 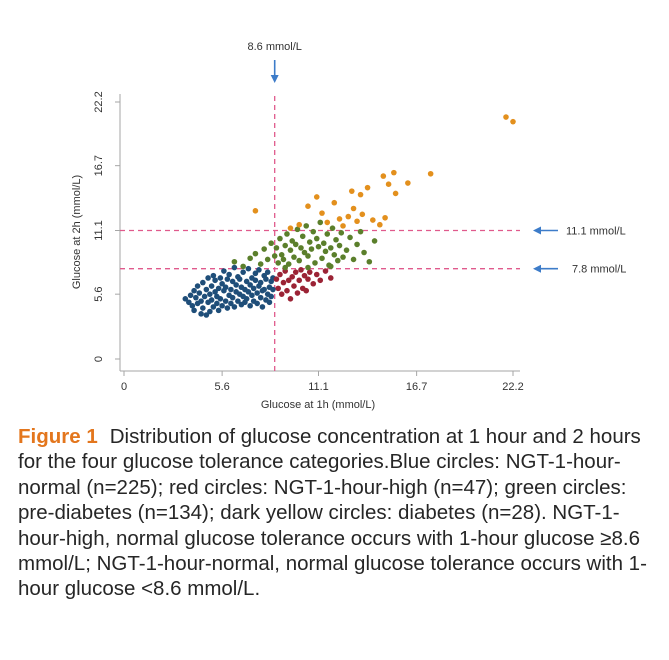 What do you see at coordinates (596, 232) in the screenshot?
I see `annotation-0: 11.1 mmol/L` at bounding box center [596, 232].